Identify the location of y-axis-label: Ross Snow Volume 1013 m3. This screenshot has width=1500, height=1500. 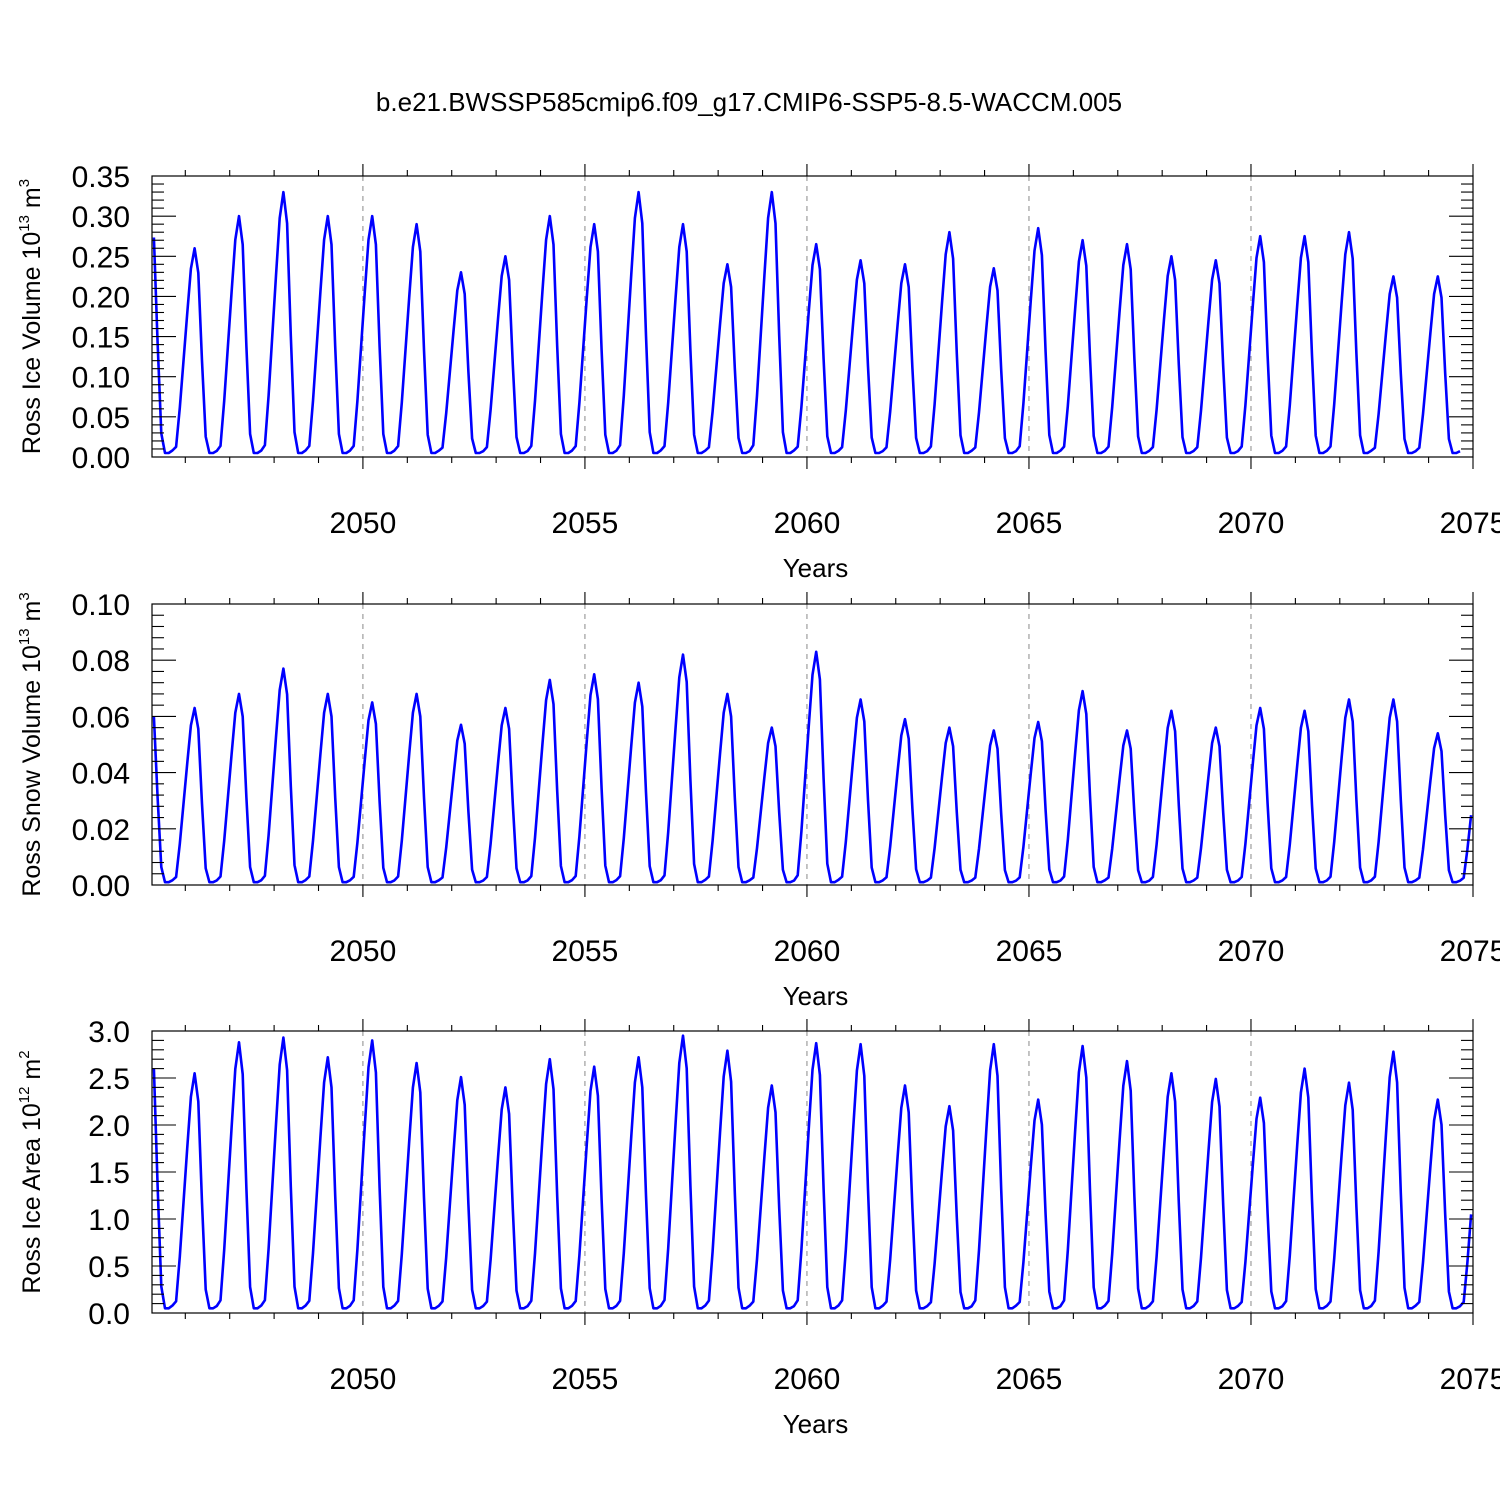
(31, 744).